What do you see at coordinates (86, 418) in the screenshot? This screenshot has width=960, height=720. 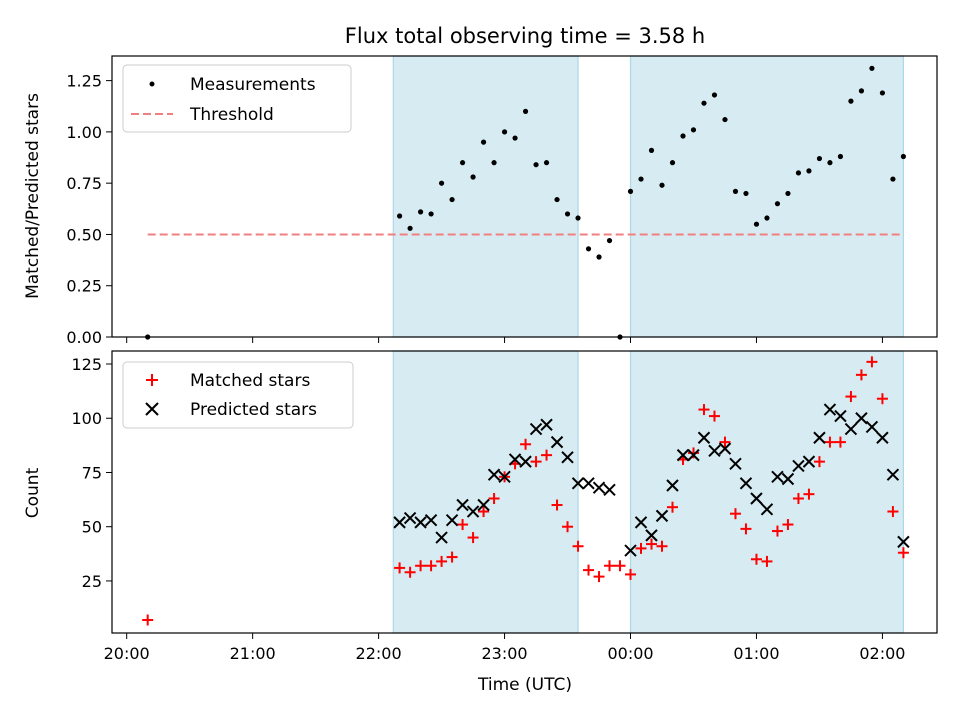 I see `y-tick-label: 100` at bounding box center [86, 418].